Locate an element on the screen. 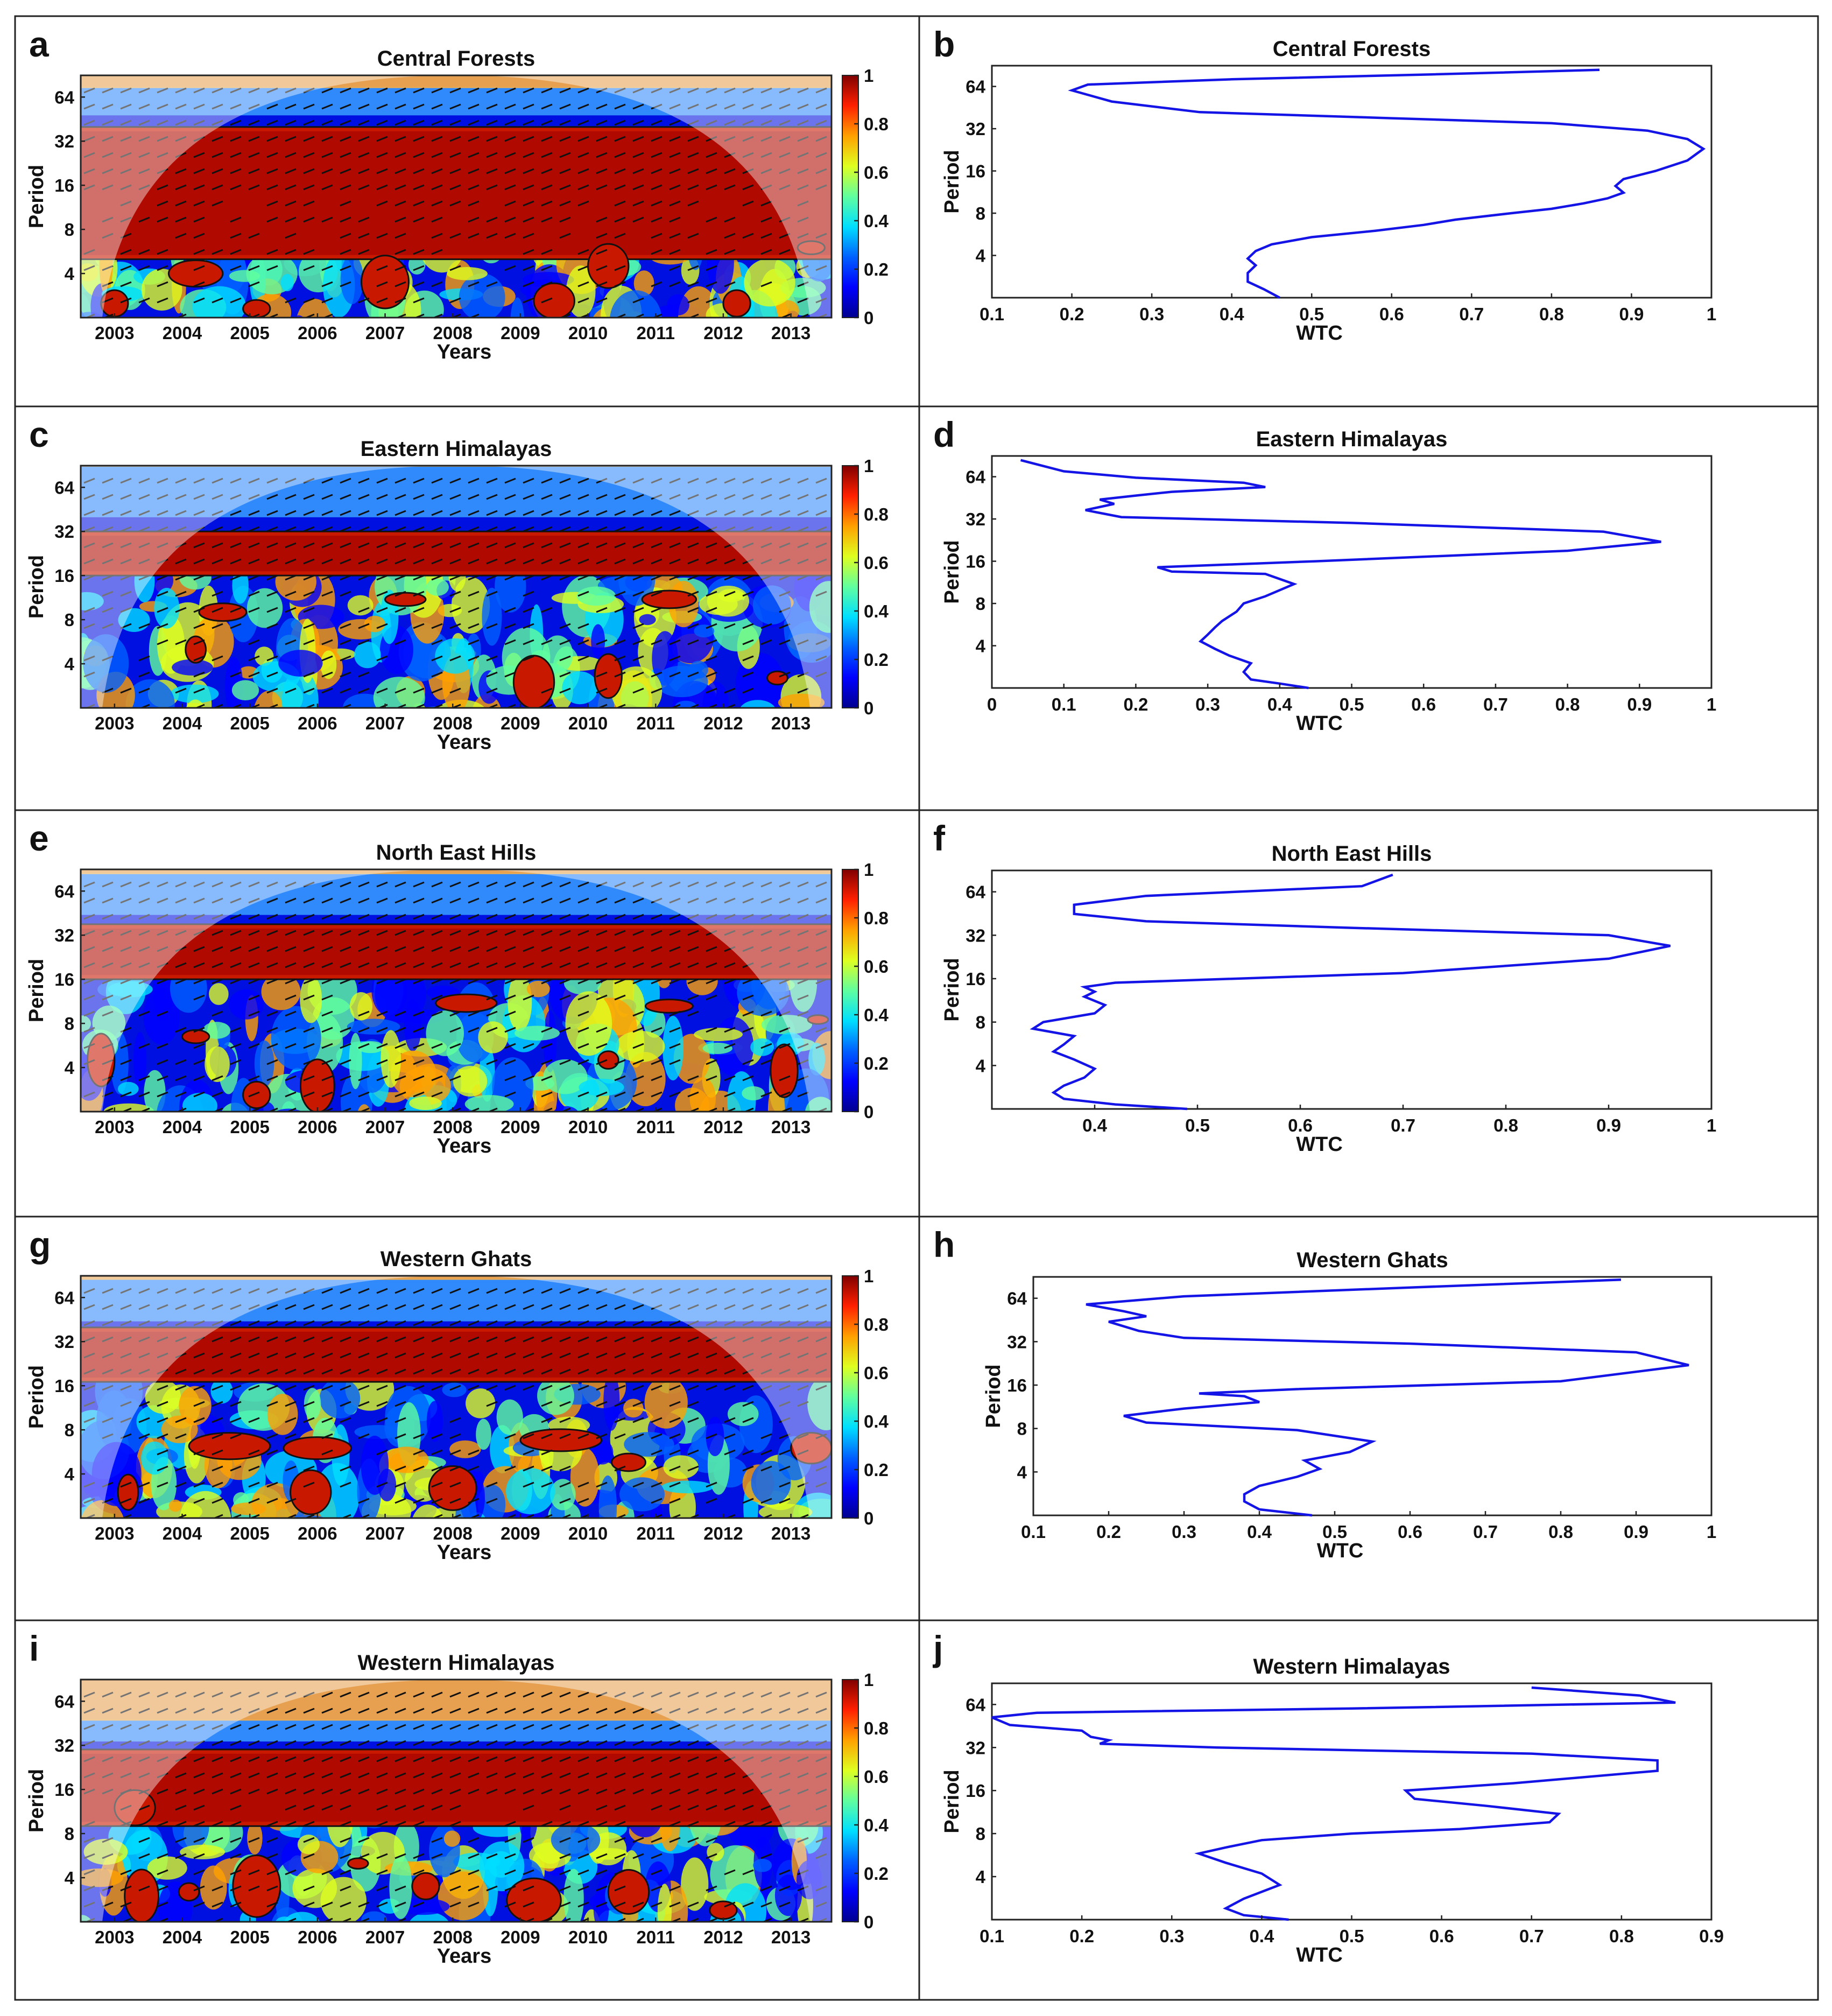 The image size is (1832, 2016). x-tick-label: 2003 is located at coordinates (114, 1127).